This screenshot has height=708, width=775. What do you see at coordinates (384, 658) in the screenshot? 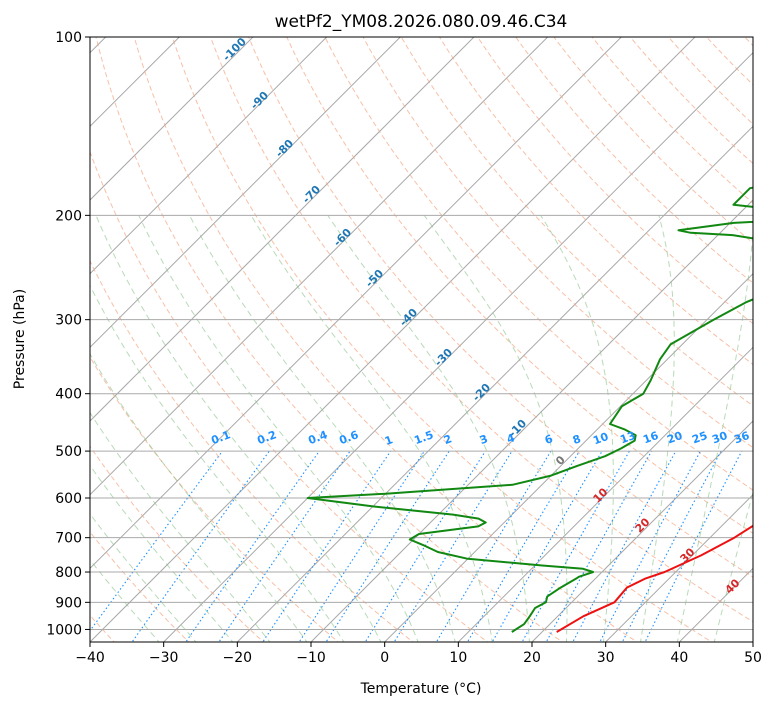
I see `x-tick-label: 0` at bounding box center [384, 658].